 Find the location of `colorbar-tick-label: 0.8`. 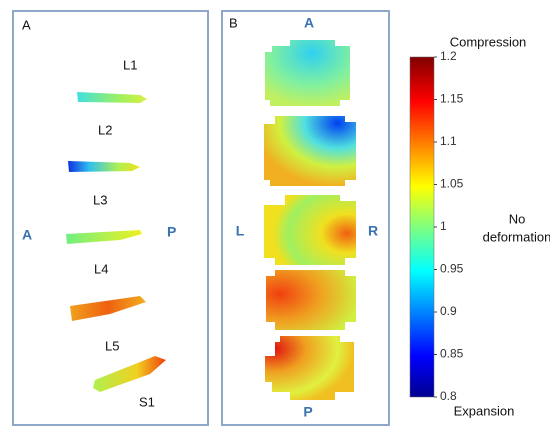

colorbar-tick-label: 0.8 is located at coordinates (448, 396).